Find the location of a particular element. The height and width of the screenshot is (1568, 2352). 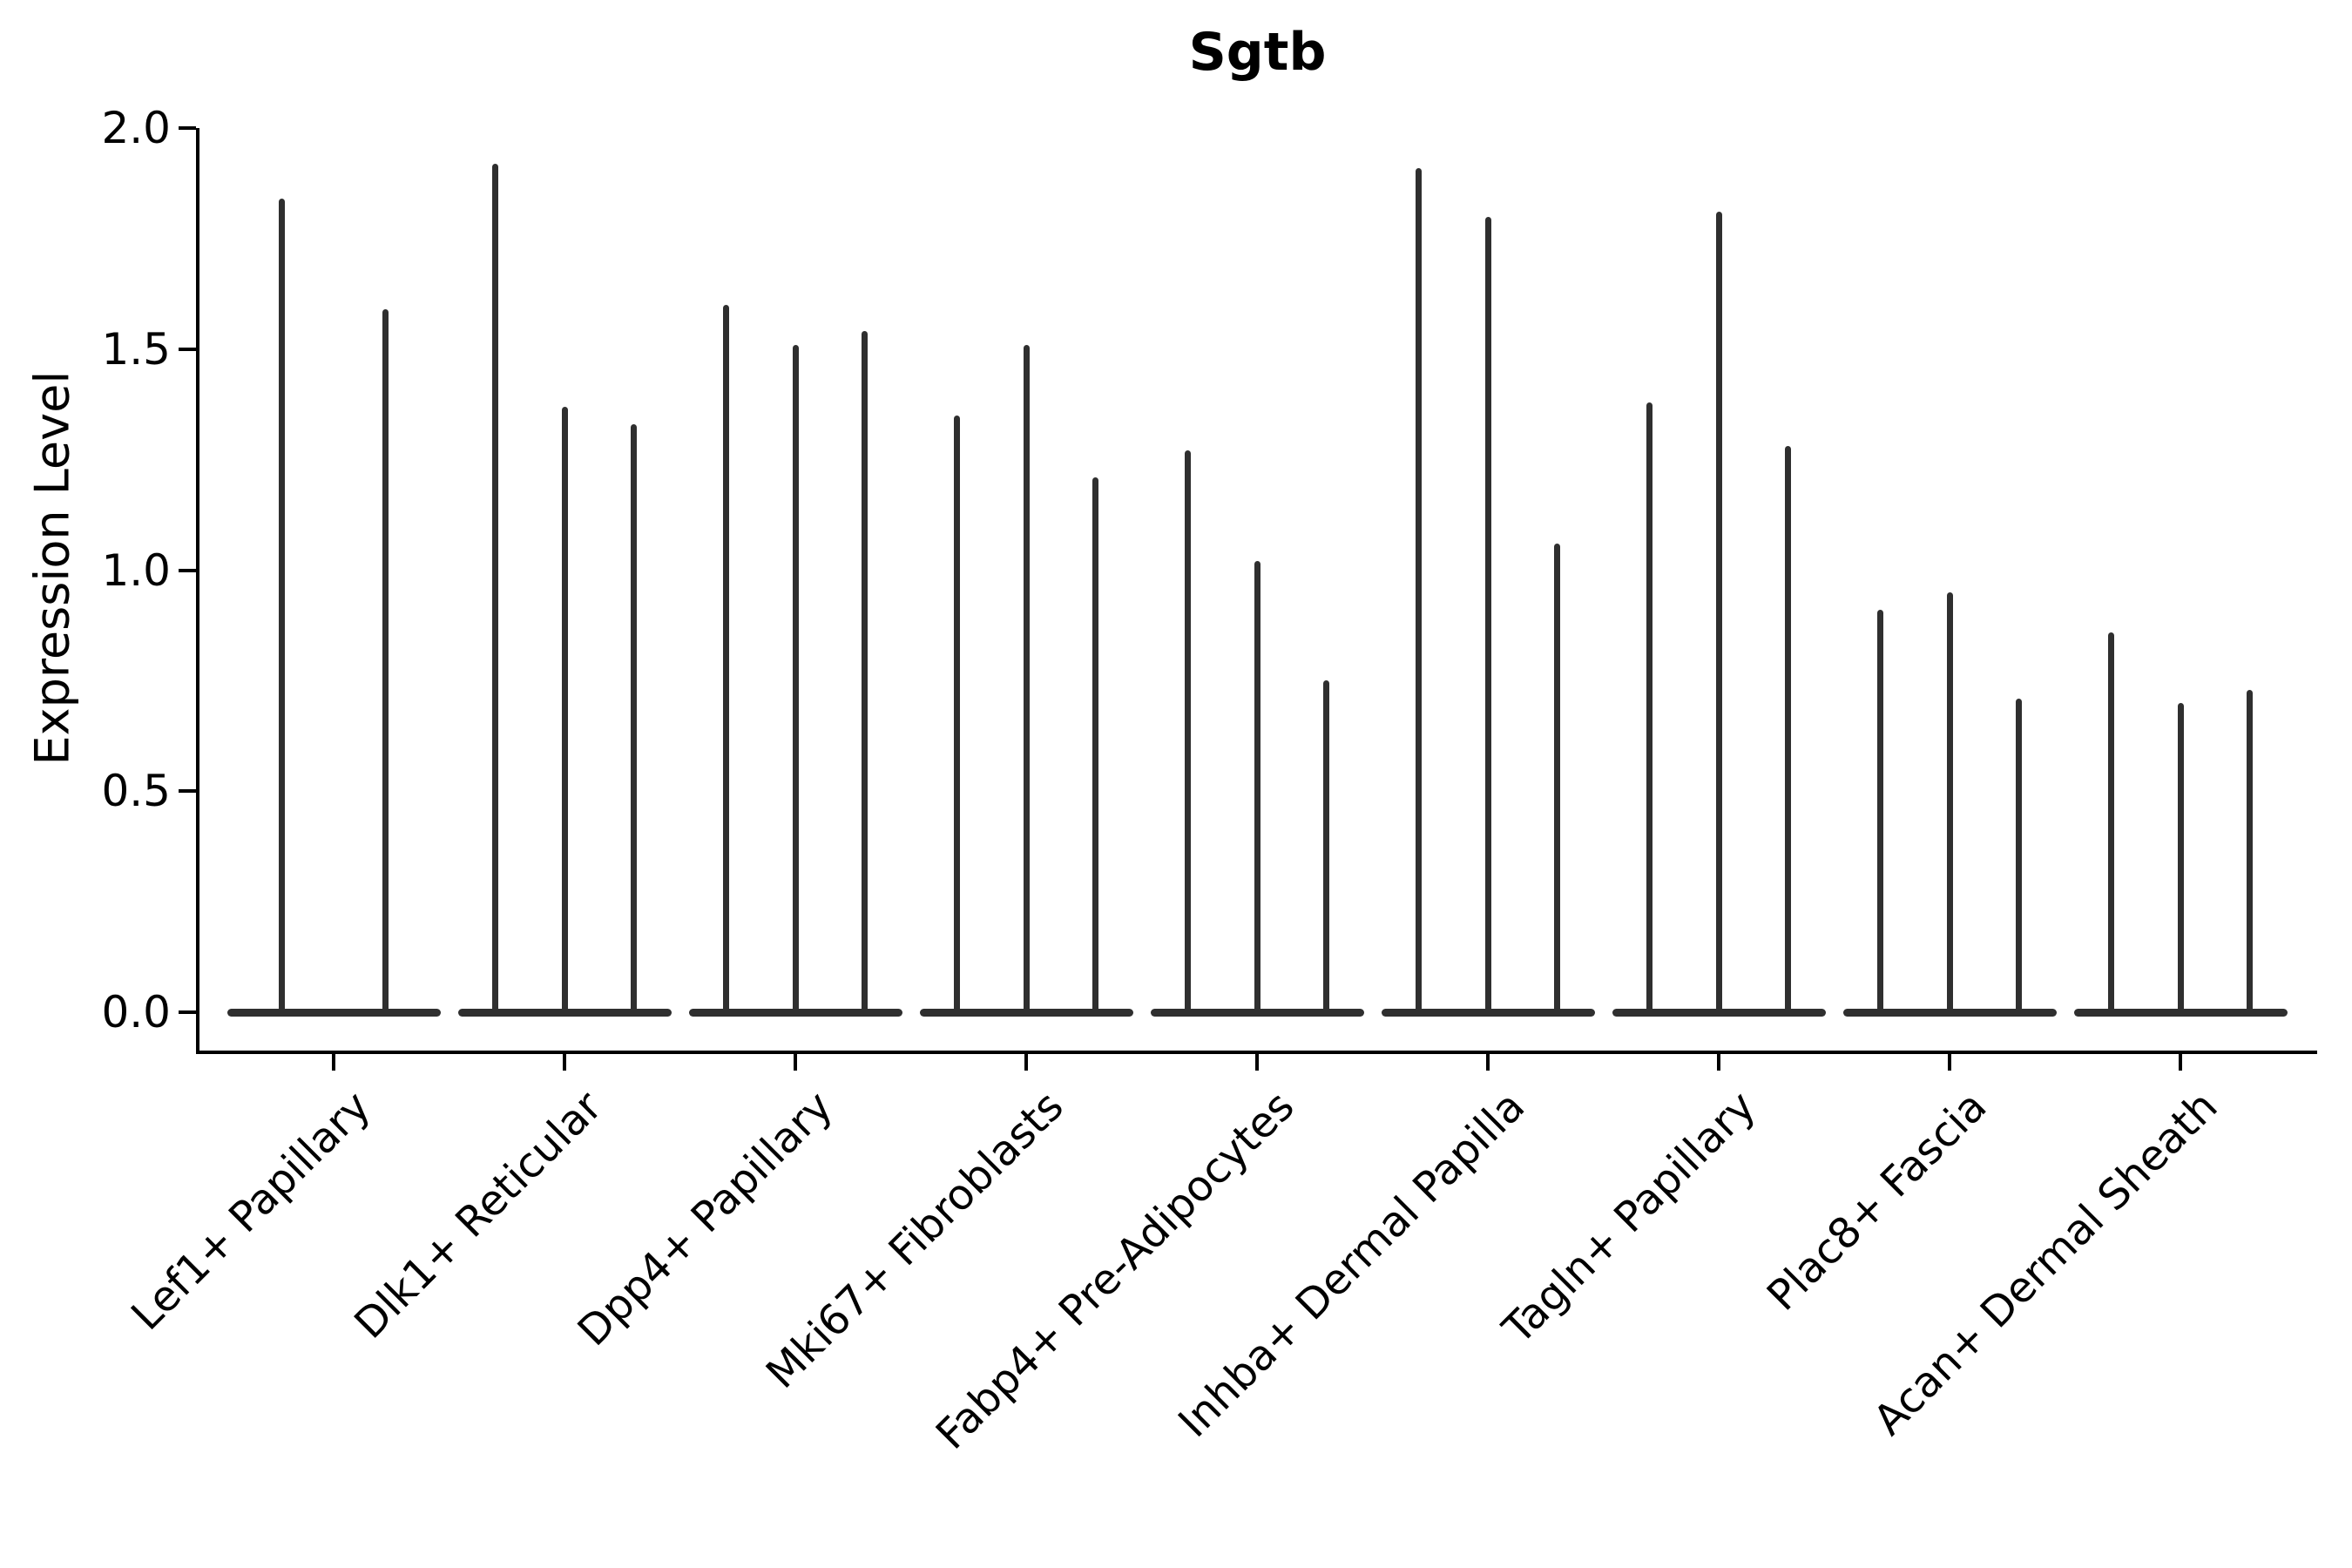

y-tick-label: 1.5 is located at coordinates (136, 349).